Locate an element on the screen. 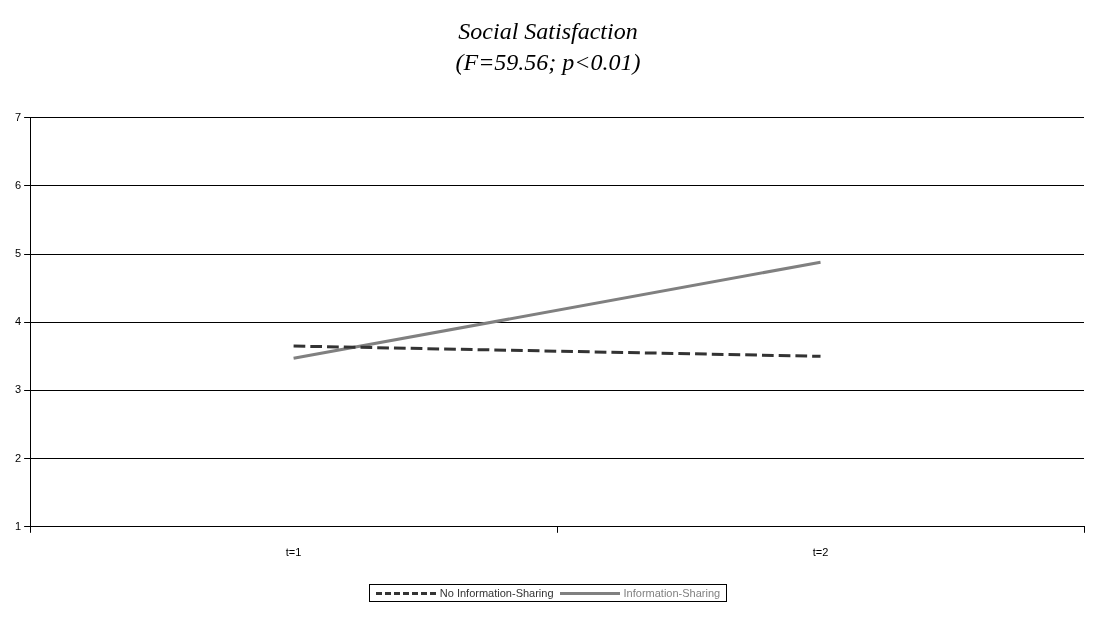 The width and height of the screenshot is (1096, 618). x-tick-label: t=1 is located at coordinates (293, 552).